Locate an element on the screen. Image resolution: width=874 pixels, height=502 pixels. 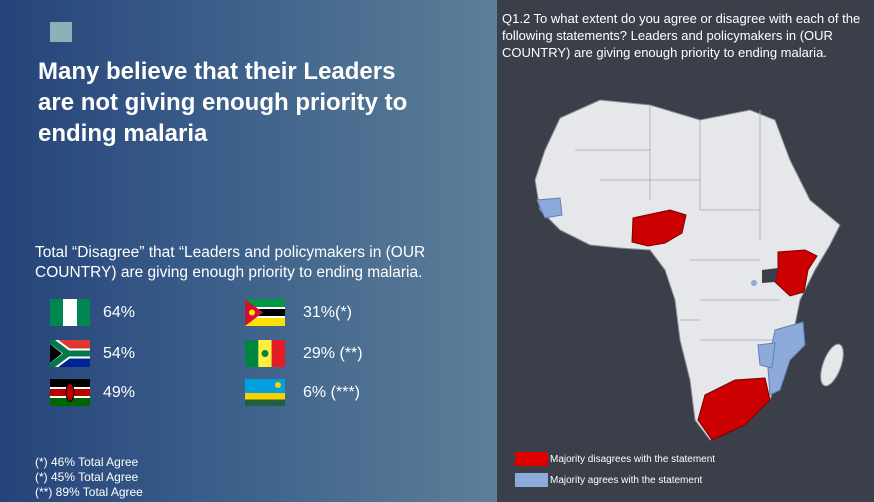
stat-label: 64% is located at coordinates (119, 312).